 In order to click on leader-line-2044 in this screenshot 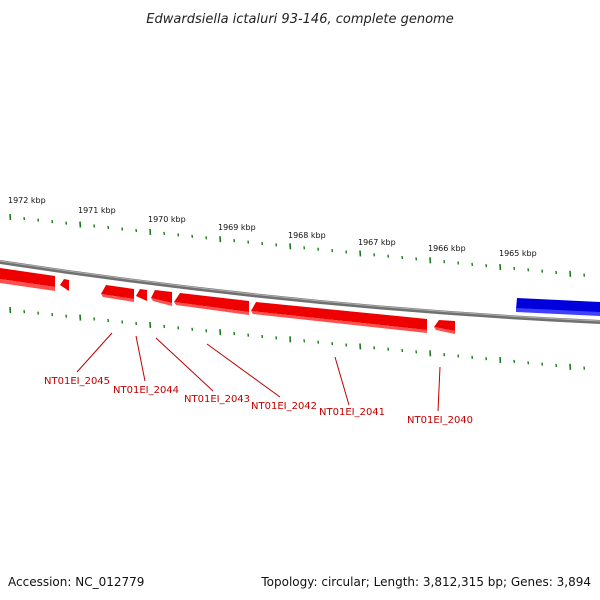, I will do `click(140, 358)`.